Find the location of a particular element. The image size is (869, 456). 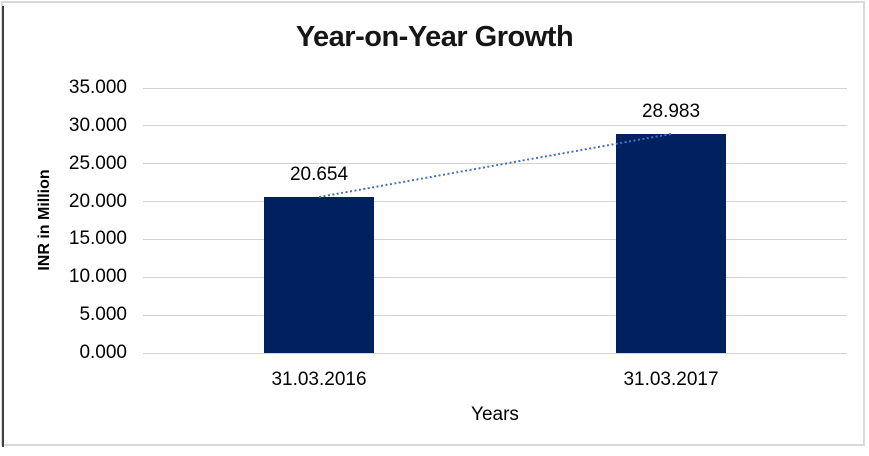

chart-title: Year-on-Year Growth is located at coordinates (434, 37).